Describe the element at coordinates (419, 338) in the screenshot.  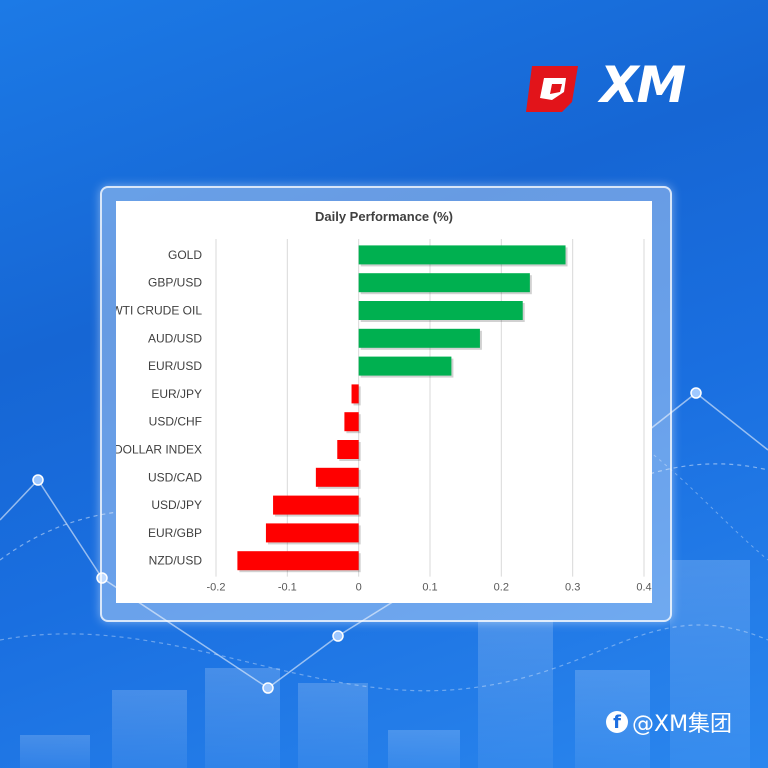
I see `bar-aud-usd` at that location.